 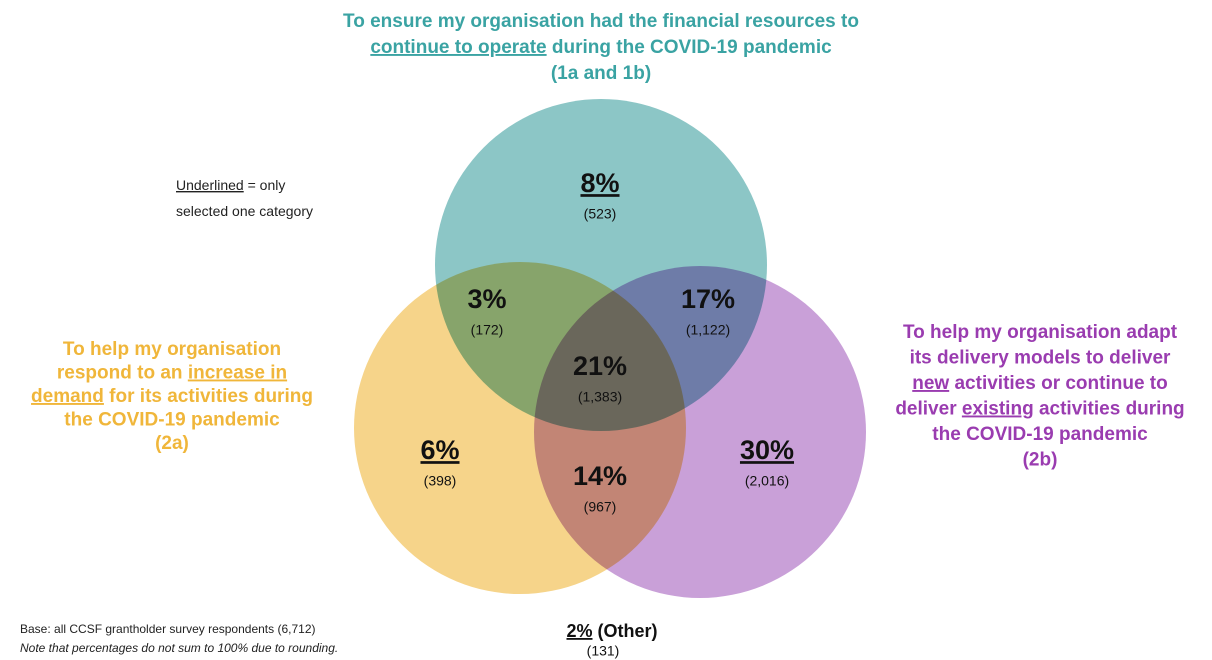 I want to click on right-label-line: the COVID-19 pandemic, so click(x=1040, y=434).